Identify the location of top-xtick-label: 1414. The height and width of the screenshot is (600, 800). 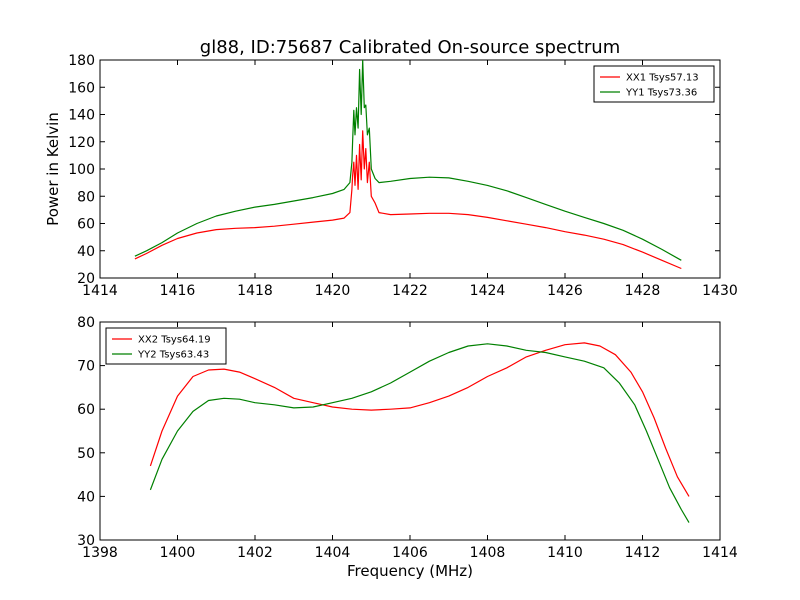
(100, 291).